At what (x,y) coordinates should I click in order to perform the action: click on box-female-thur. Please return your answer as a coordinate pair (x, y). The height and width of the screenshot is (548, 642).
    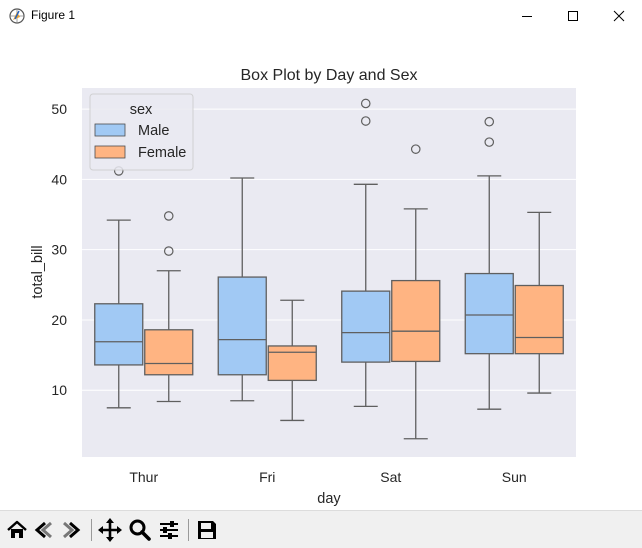
    Looking at the image, I should click on (169, 307).